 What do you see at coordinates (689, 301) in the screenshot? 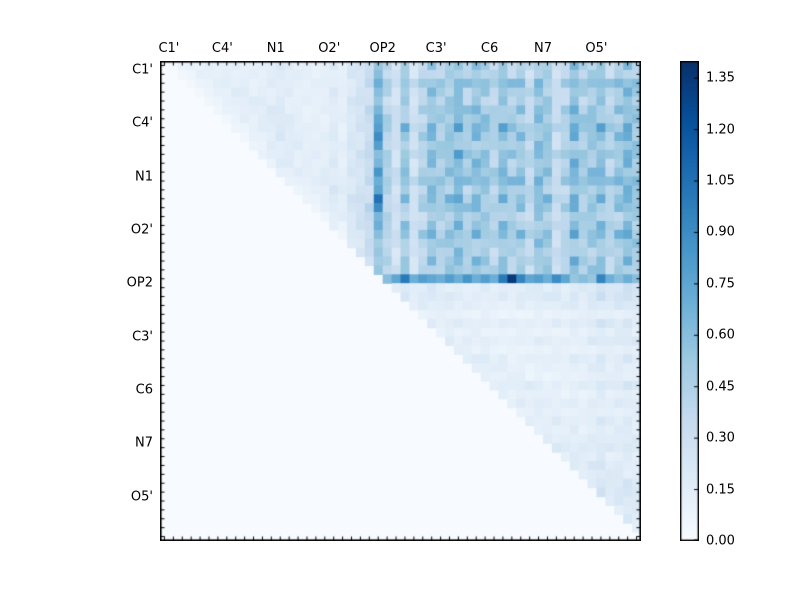
I see `colorbar` at bounding box center [689, 301].